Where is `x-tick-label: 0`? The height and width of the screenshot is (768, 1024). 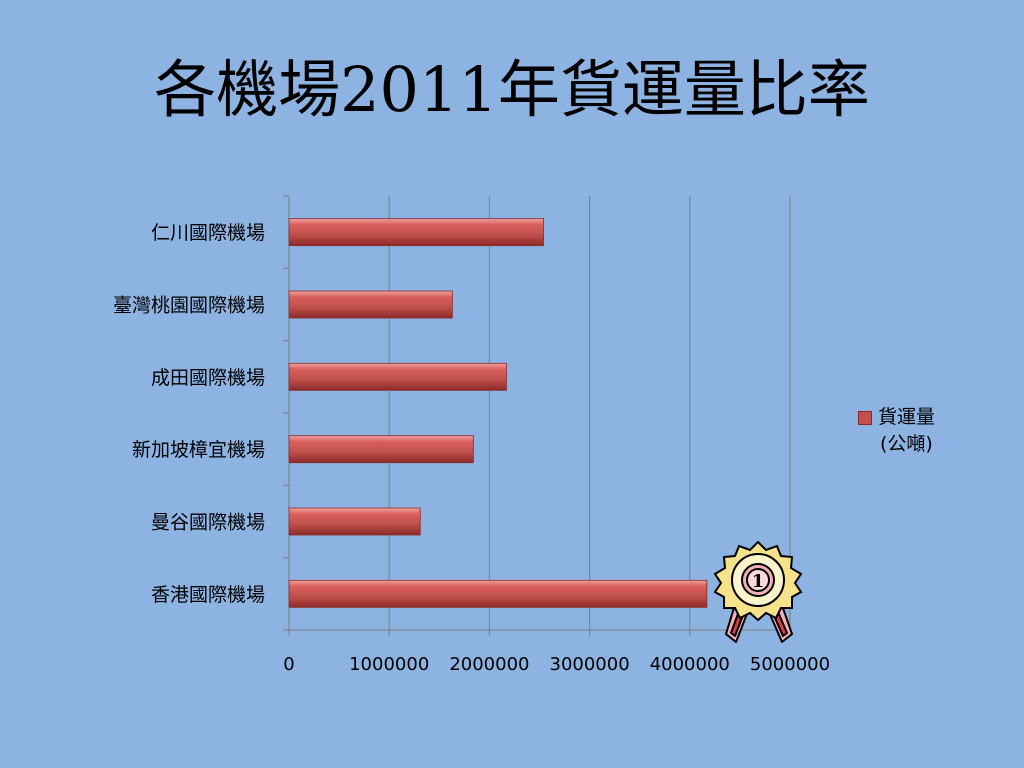 x-tick-label: 0 is located at coordinates (288, 664).